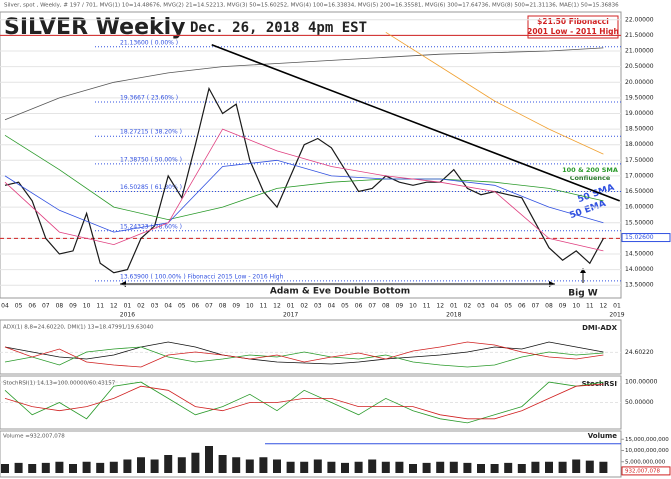 The height and width of the screenshot is (479, 671). What do you see at coordinates (639, 175) in the screenshot?
I see `y-tick-label: 17.00000` at bounding box center [639, 175].